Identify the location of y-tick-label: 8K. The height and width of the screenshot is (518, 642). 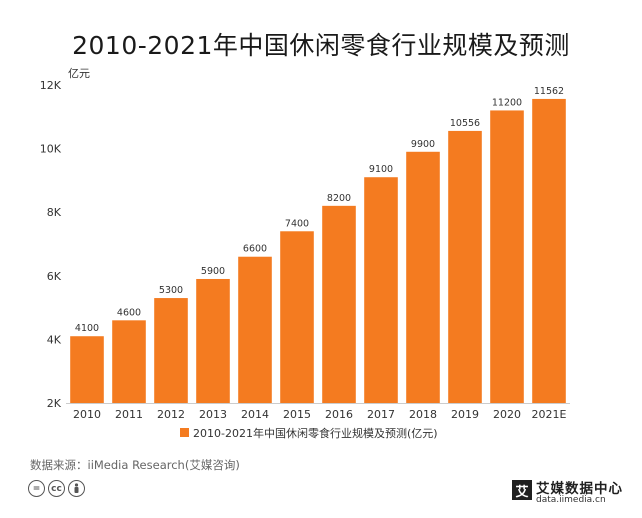
(54, 212).